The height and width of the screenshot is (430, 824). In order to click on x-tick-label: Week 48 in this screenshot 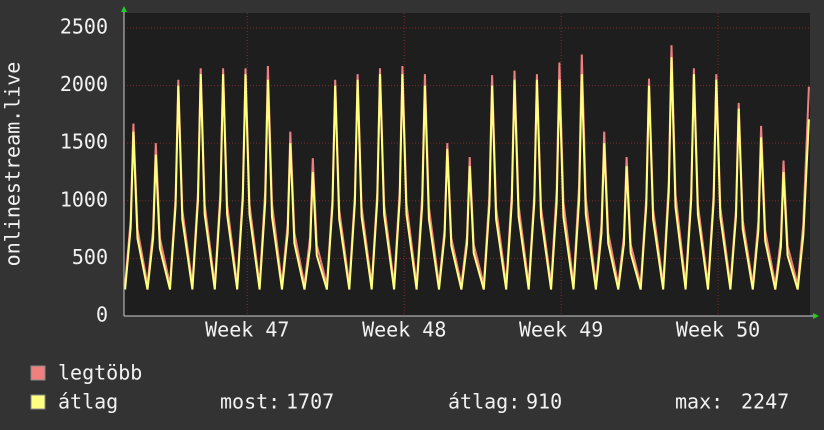, I will do `click(404, 330)`.